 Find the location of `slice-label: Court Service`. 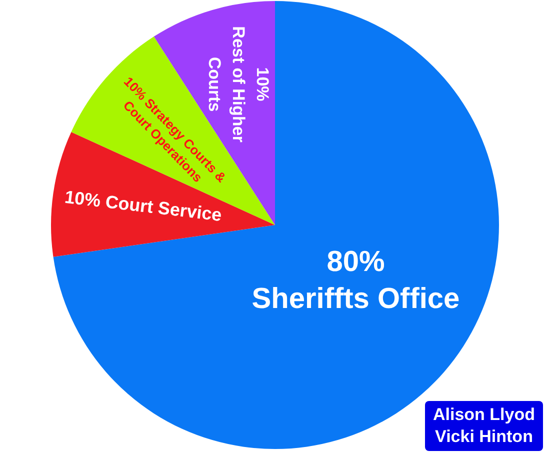

slice-label: Court Service is located at coordinates (163, 209).